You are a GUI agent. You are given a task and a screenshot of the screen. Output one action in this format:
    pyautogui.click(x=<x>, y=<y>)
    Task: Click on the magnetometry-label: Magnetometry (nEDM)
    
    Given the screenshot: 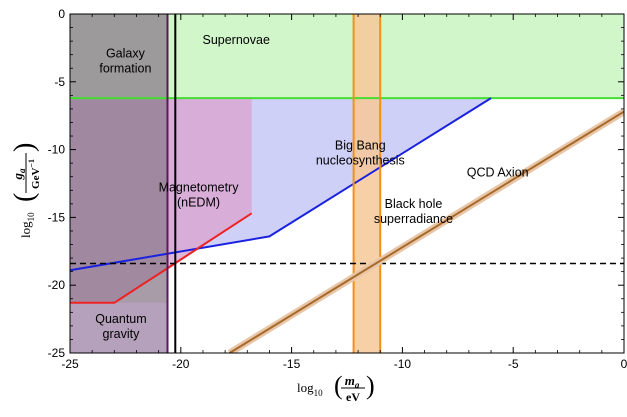 What is the action you would take?
    pyautogui.click(x=199, y=195)
    